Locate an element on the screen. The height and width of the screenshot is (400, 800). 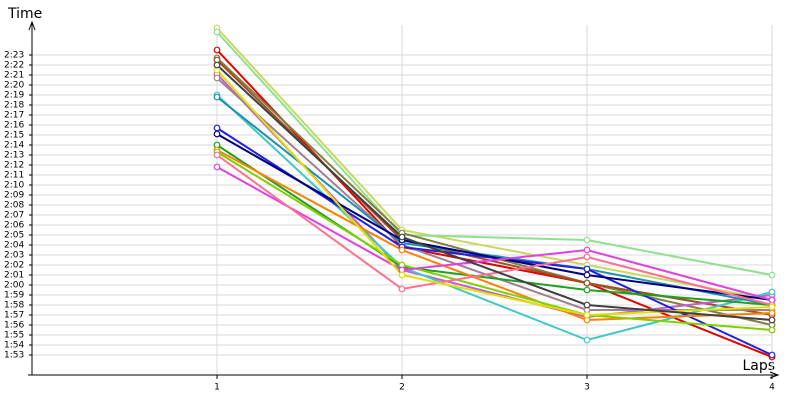
y-tick-label: 2:01 is located at coordinates (14, 276).